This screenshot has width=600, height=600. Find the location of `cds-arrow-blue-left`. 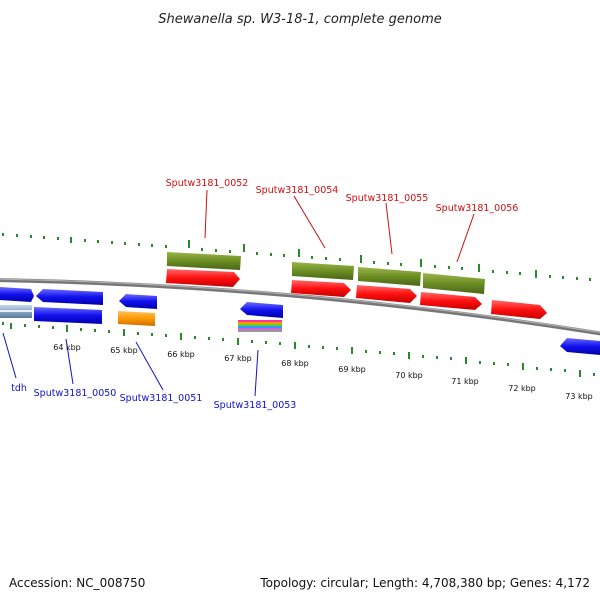

cds-arrow-blue-left is located at coordinates (17, 294).